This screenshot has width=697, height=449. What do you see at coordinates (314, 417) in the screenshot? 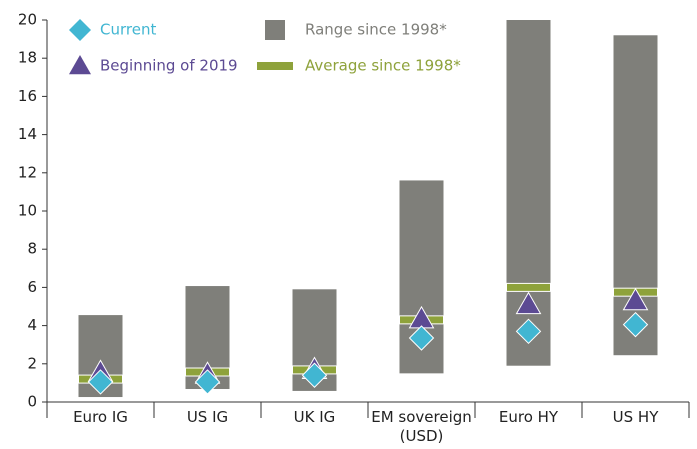
I see `x-tick-label: UK IG` at bounding box center [314, 417].